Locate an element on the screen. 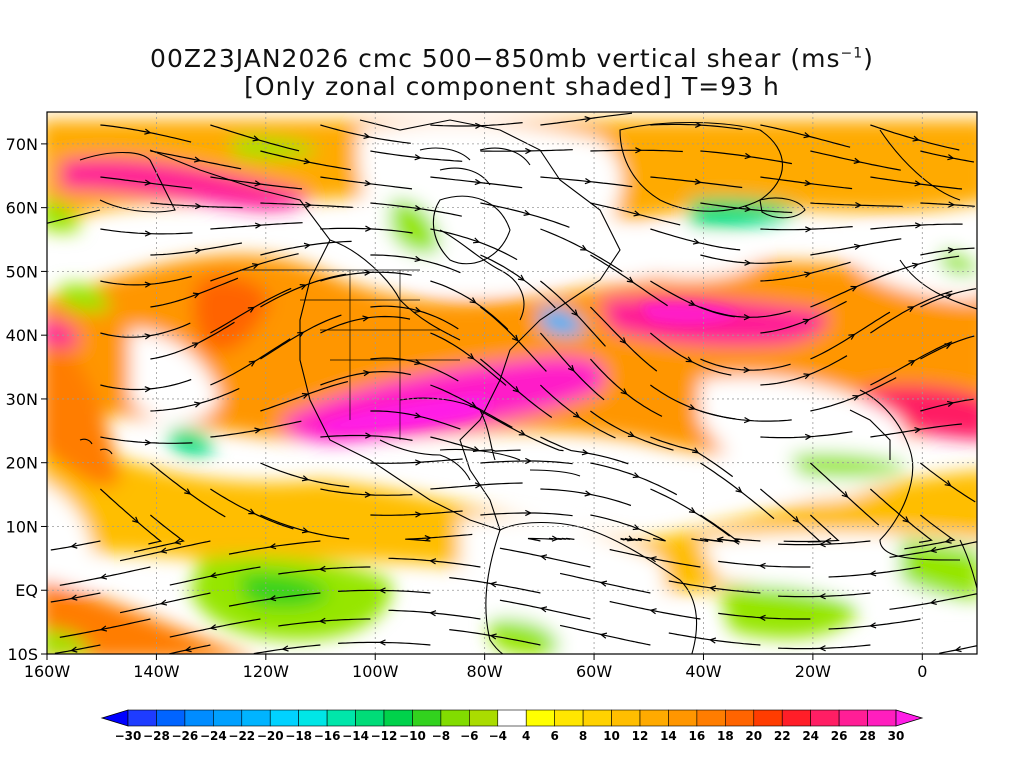  lon-tick-label: 20W is located at coordinates (813, 671).